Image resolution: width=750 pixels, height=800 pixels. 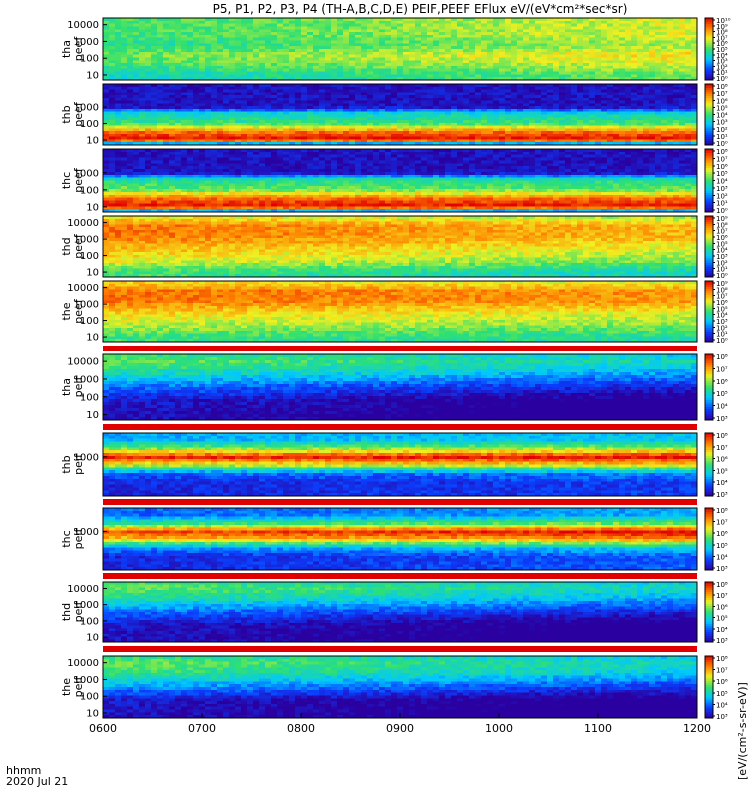 I want to click on colorbar-tick-label: 10², so click(x=722, y=67).